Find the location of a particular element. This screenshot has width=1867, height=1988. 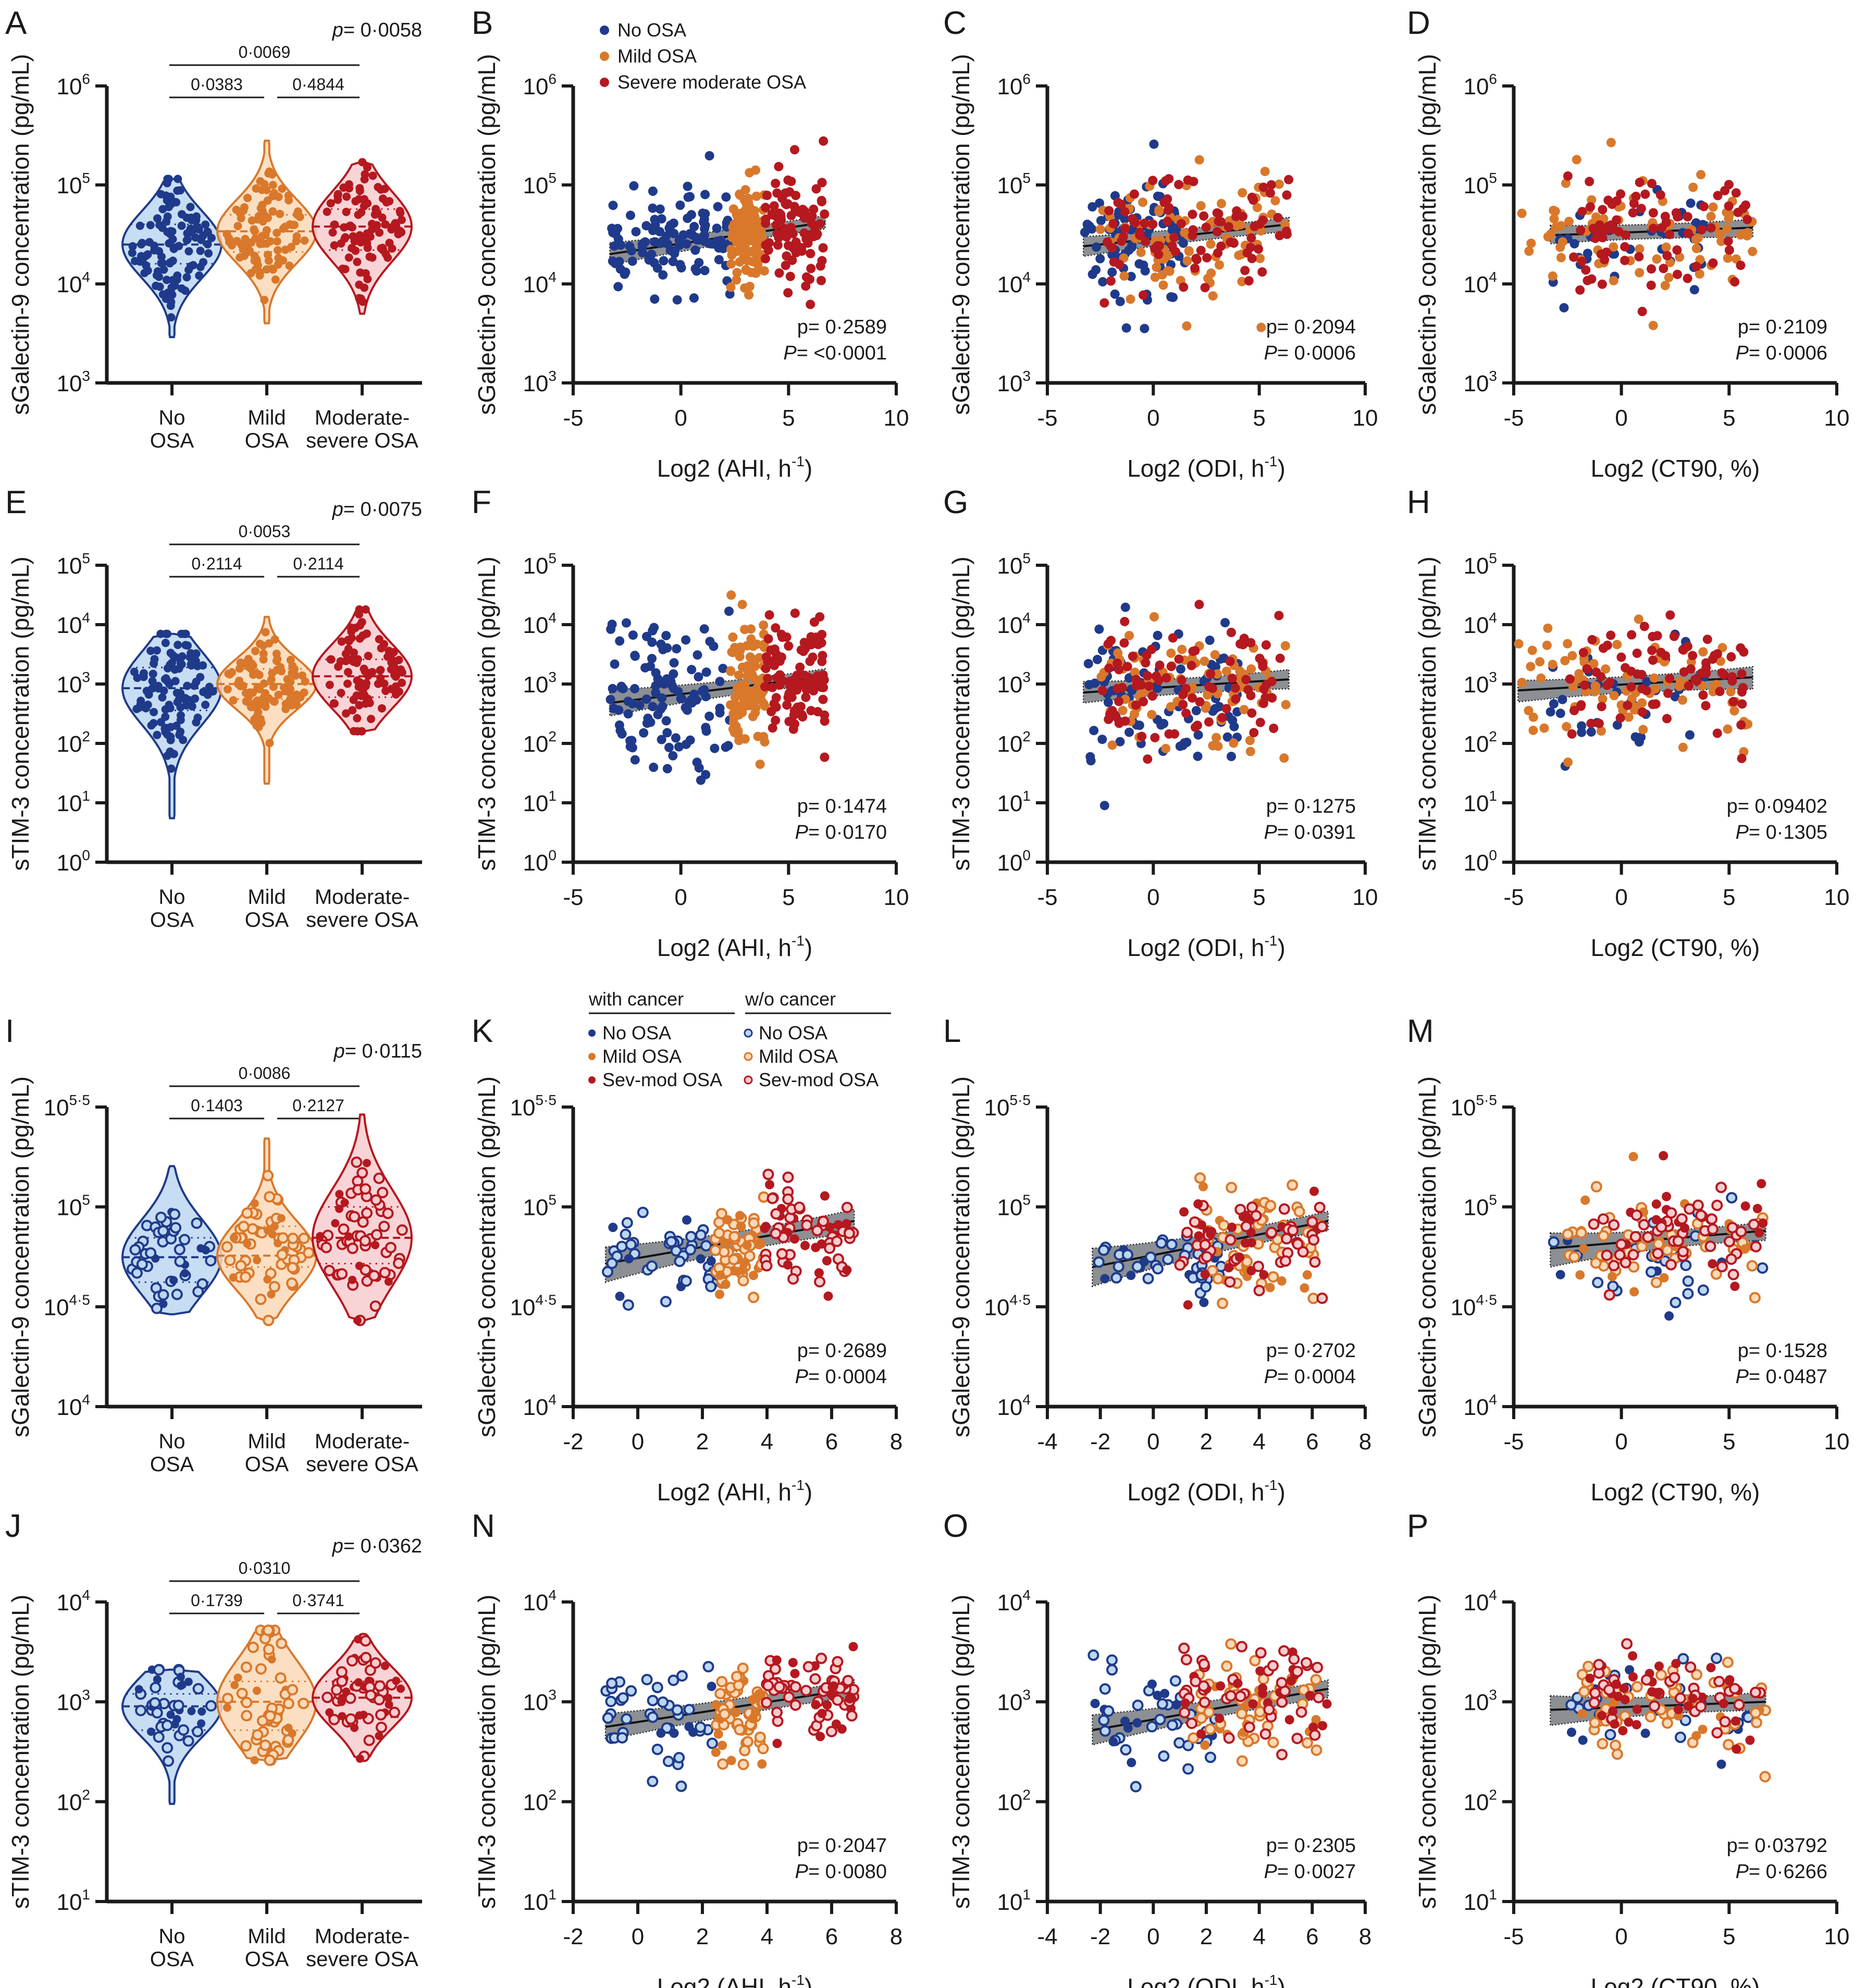

x-tick-label: -5 is located at coordinates (573, 897).